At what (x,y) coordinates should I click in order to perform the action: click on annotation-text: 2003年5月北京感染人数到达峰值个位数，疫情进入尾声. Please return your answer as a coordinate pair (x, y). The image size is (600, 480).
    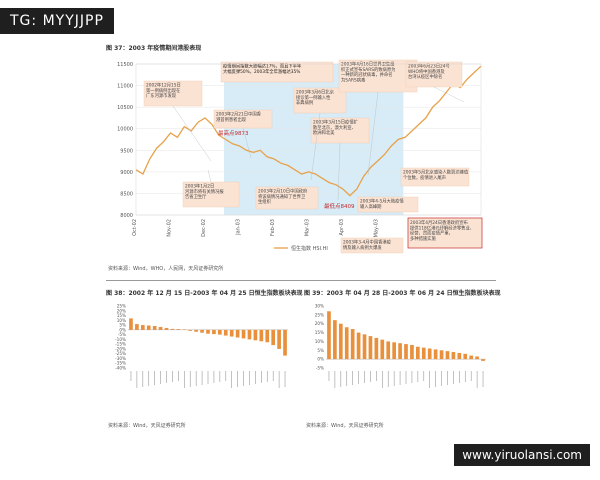
    Looking at the image, I should click on (436, 175).